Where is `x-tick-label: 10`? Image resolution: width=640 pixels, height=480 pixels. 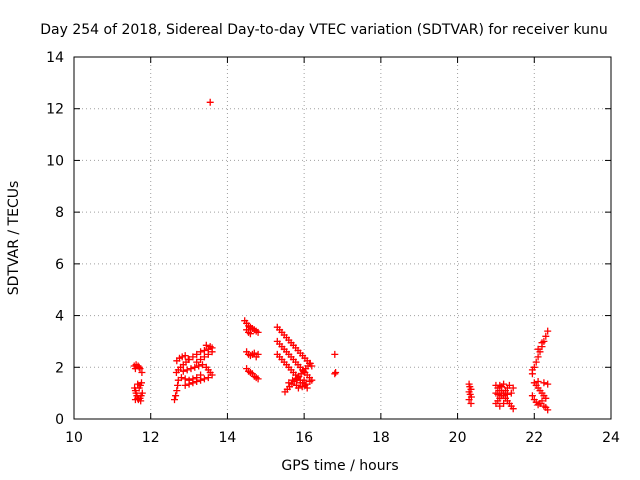
x-tick-label: 10 is located at coordinates (74, 438).